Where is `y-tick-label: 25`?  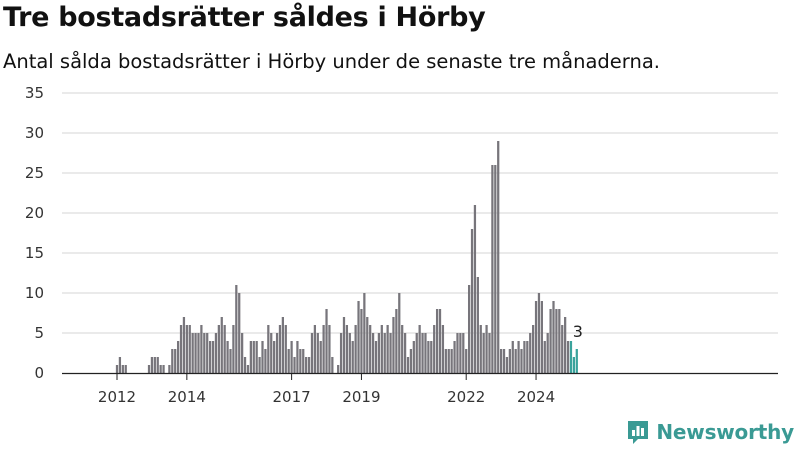 y-tick-label: 25 is located at coordinates (34, 173).